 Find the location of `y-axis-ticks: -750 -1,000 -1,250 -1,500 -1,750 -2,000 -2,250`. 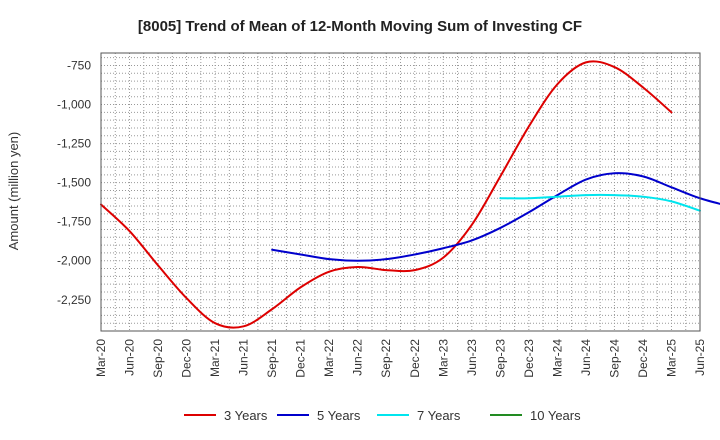

y-axis-ticks: -750 -1,000 -1,250 -1,500 -1,750 -2,000 -2,250 is located at coordinates (74, 182).